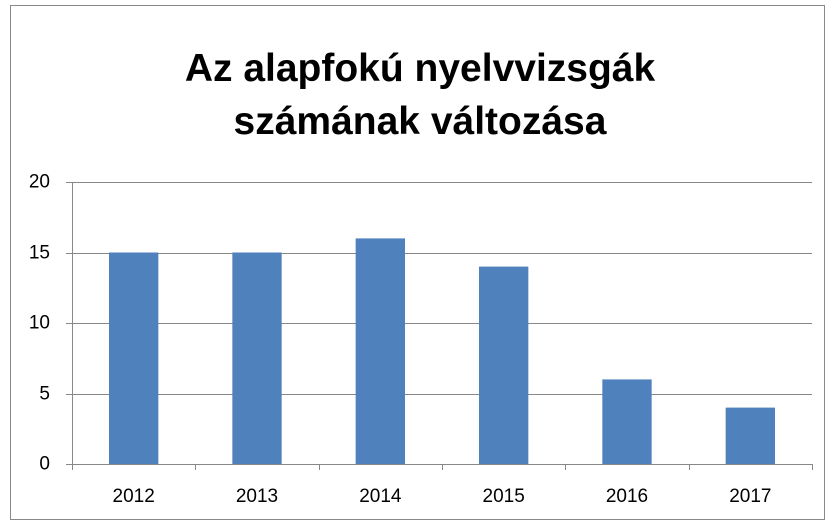 This screenshot has height=525, width=835. I want to click on x-tick-label: 2012, so click(134, 496).